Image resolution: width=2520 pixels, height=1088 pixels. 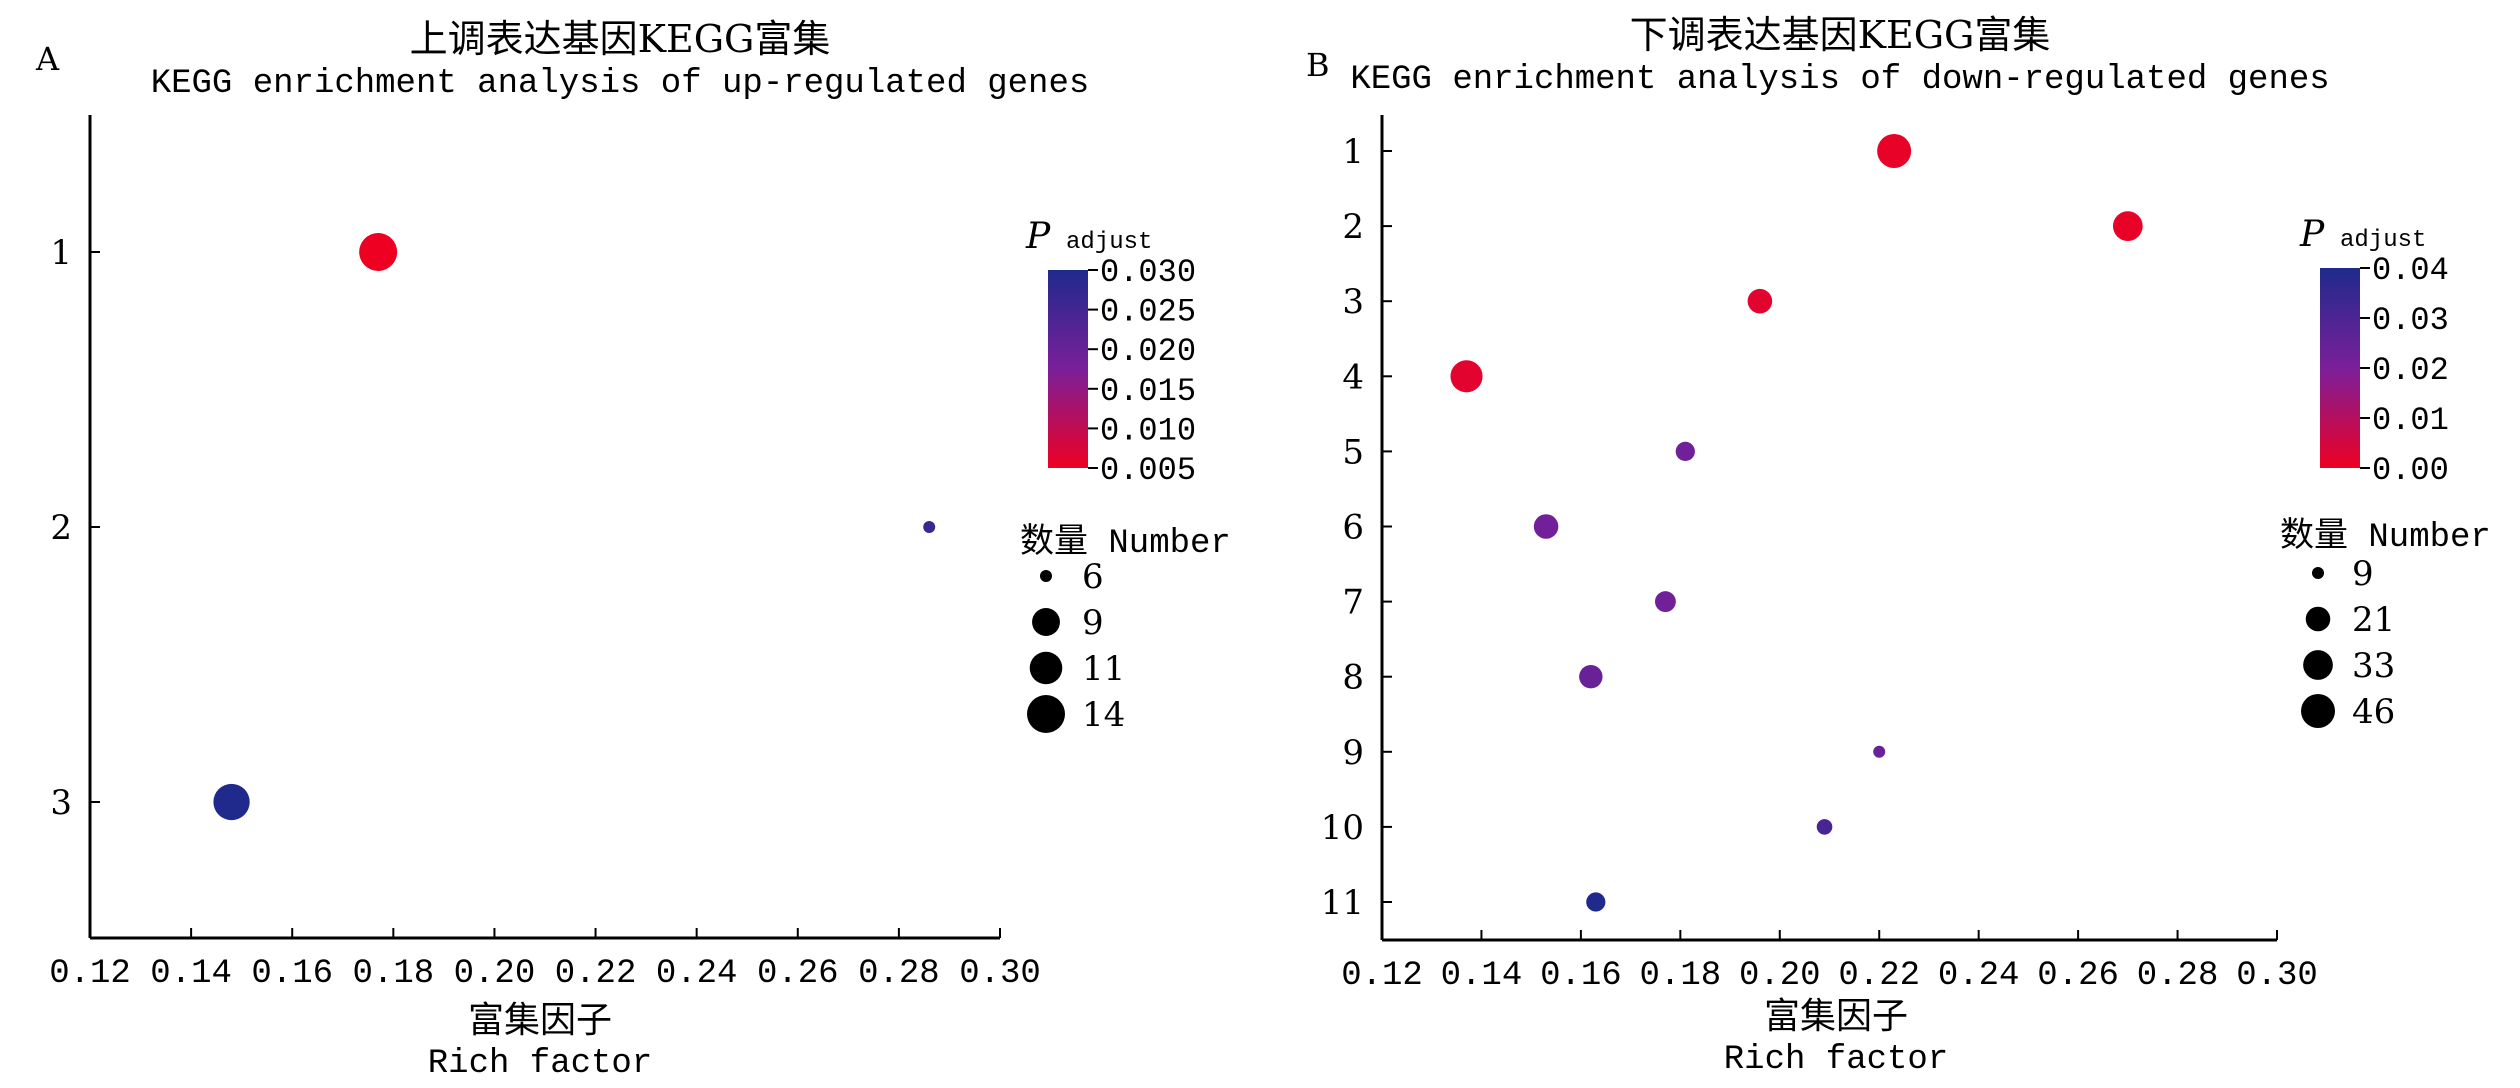 What do you see at coordinates (1076, 646) in the screenshot?
I see `panel-a-size-legend-entries: 6 9 11 14` at bounding box center [1076, 646].